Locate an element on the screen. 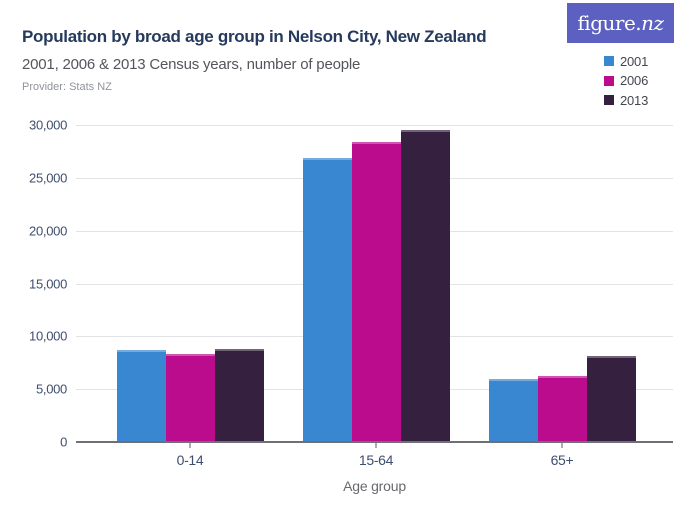 Image resolution: width=700 pixels, height=525 pixels. legend-label: 2006 is located at coordinates (634, 80).